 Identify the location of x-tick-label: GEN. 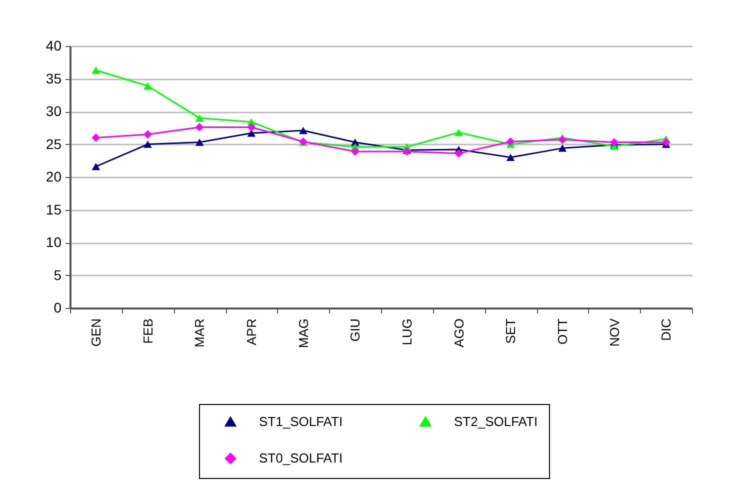
(96, 332).